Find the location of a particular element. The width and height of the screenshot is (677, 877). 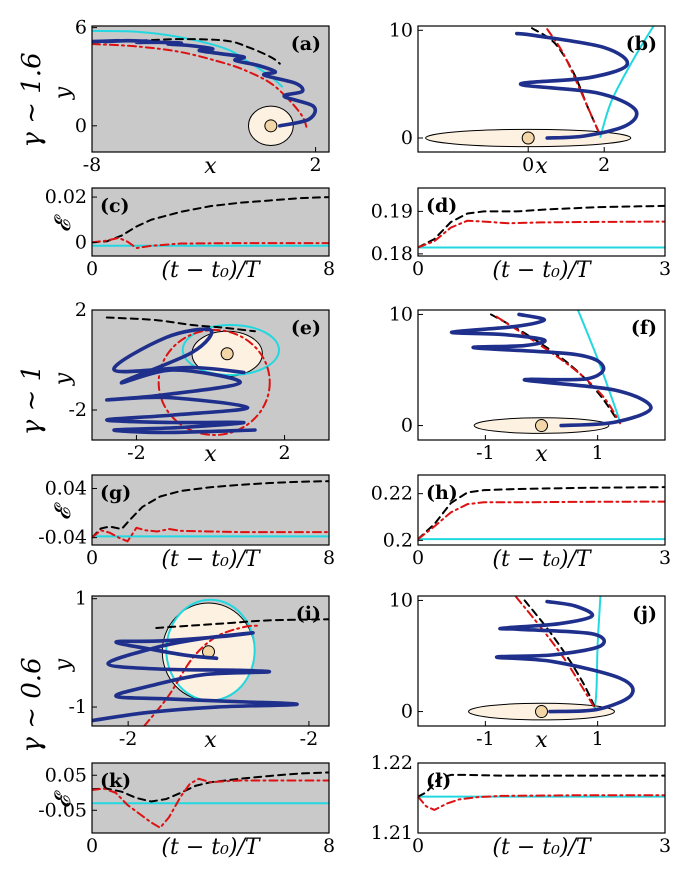

panel-b-xtick-label: 2 is located at coordinates (604, 165).